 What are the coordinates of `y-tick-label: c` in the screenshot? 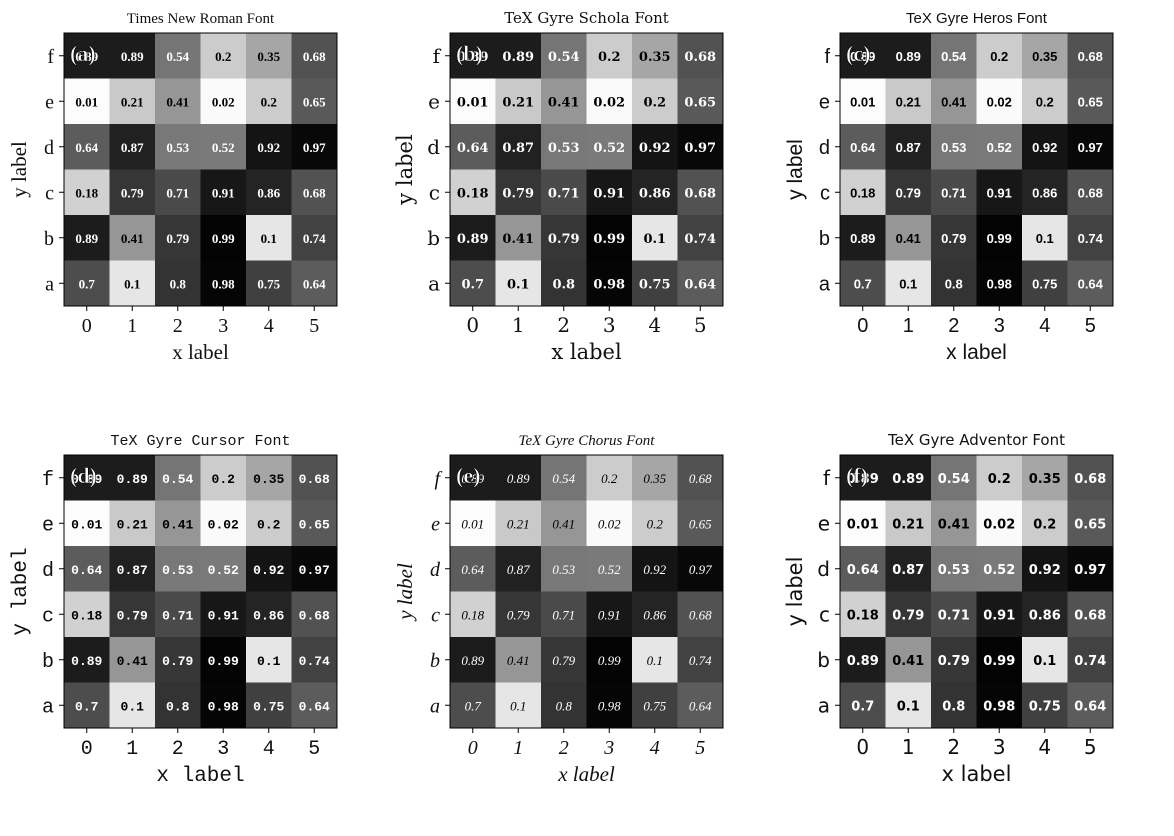 It's located at (825, 193).